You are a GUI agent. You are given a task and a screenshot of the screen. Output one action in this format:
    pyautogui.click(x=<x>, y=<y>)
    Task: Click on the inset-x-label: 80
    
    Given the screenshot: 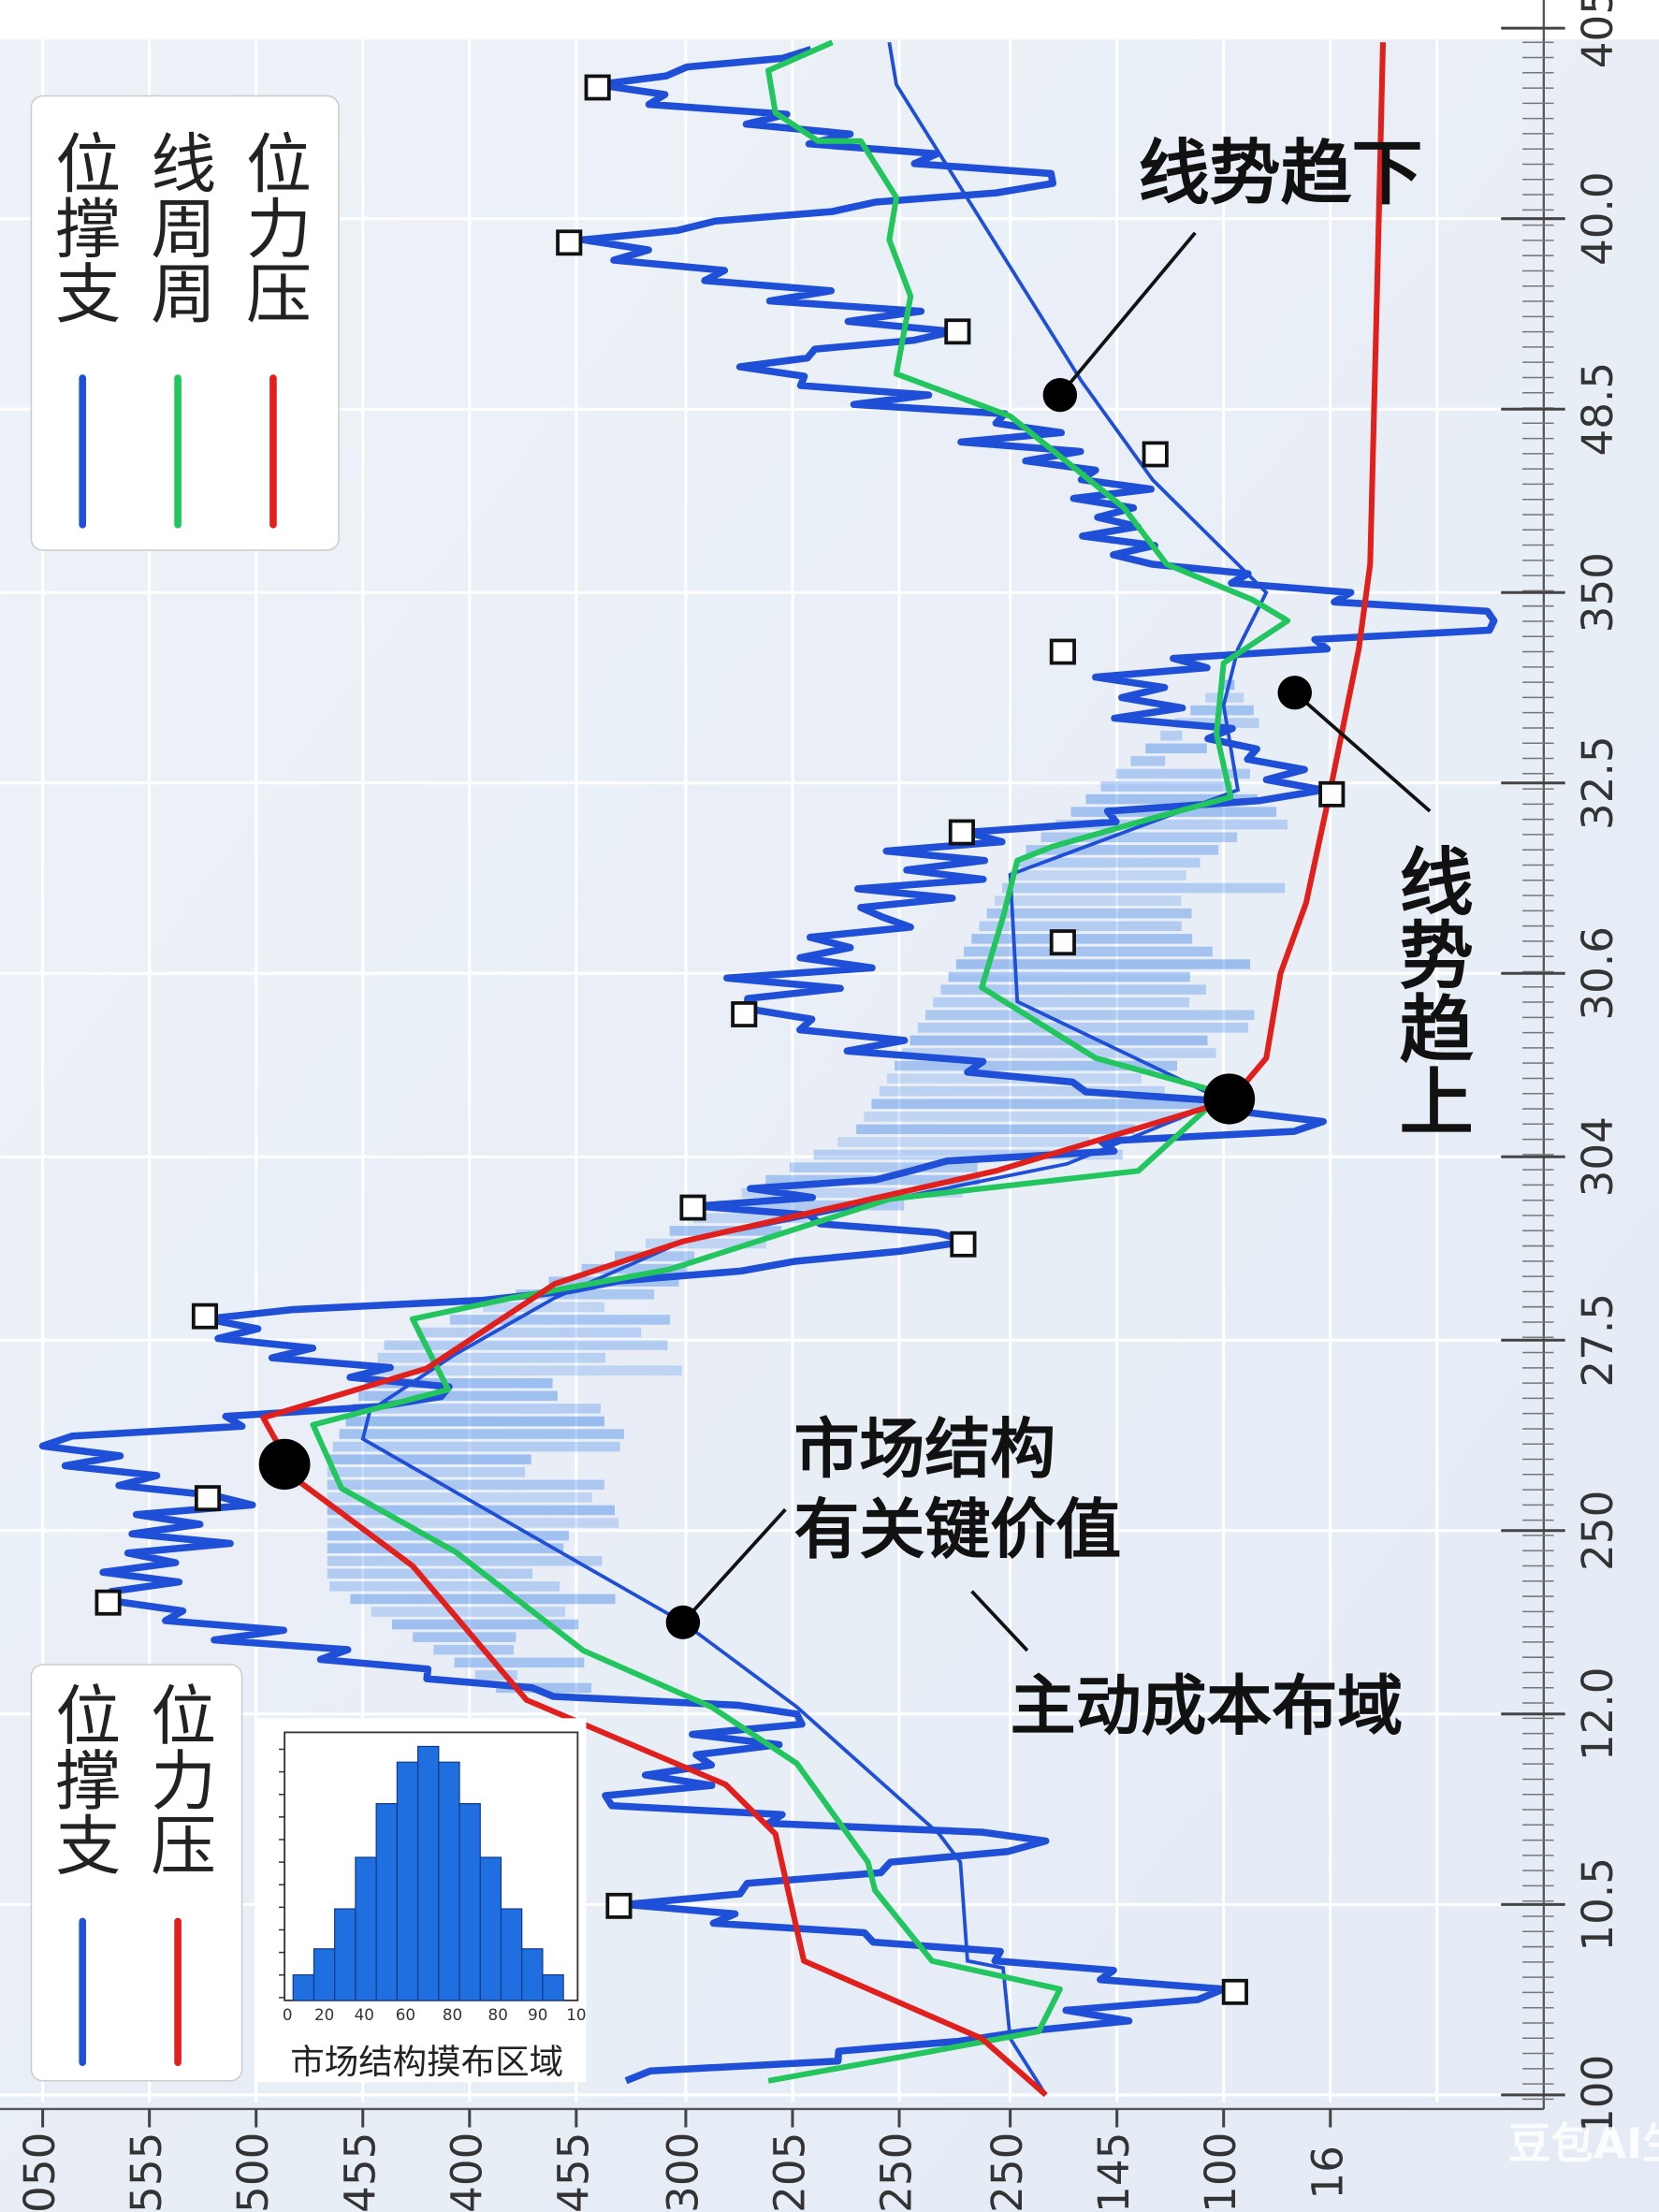 What is the action you would take?
    pyautogui.click(x=498, y=2015)
    